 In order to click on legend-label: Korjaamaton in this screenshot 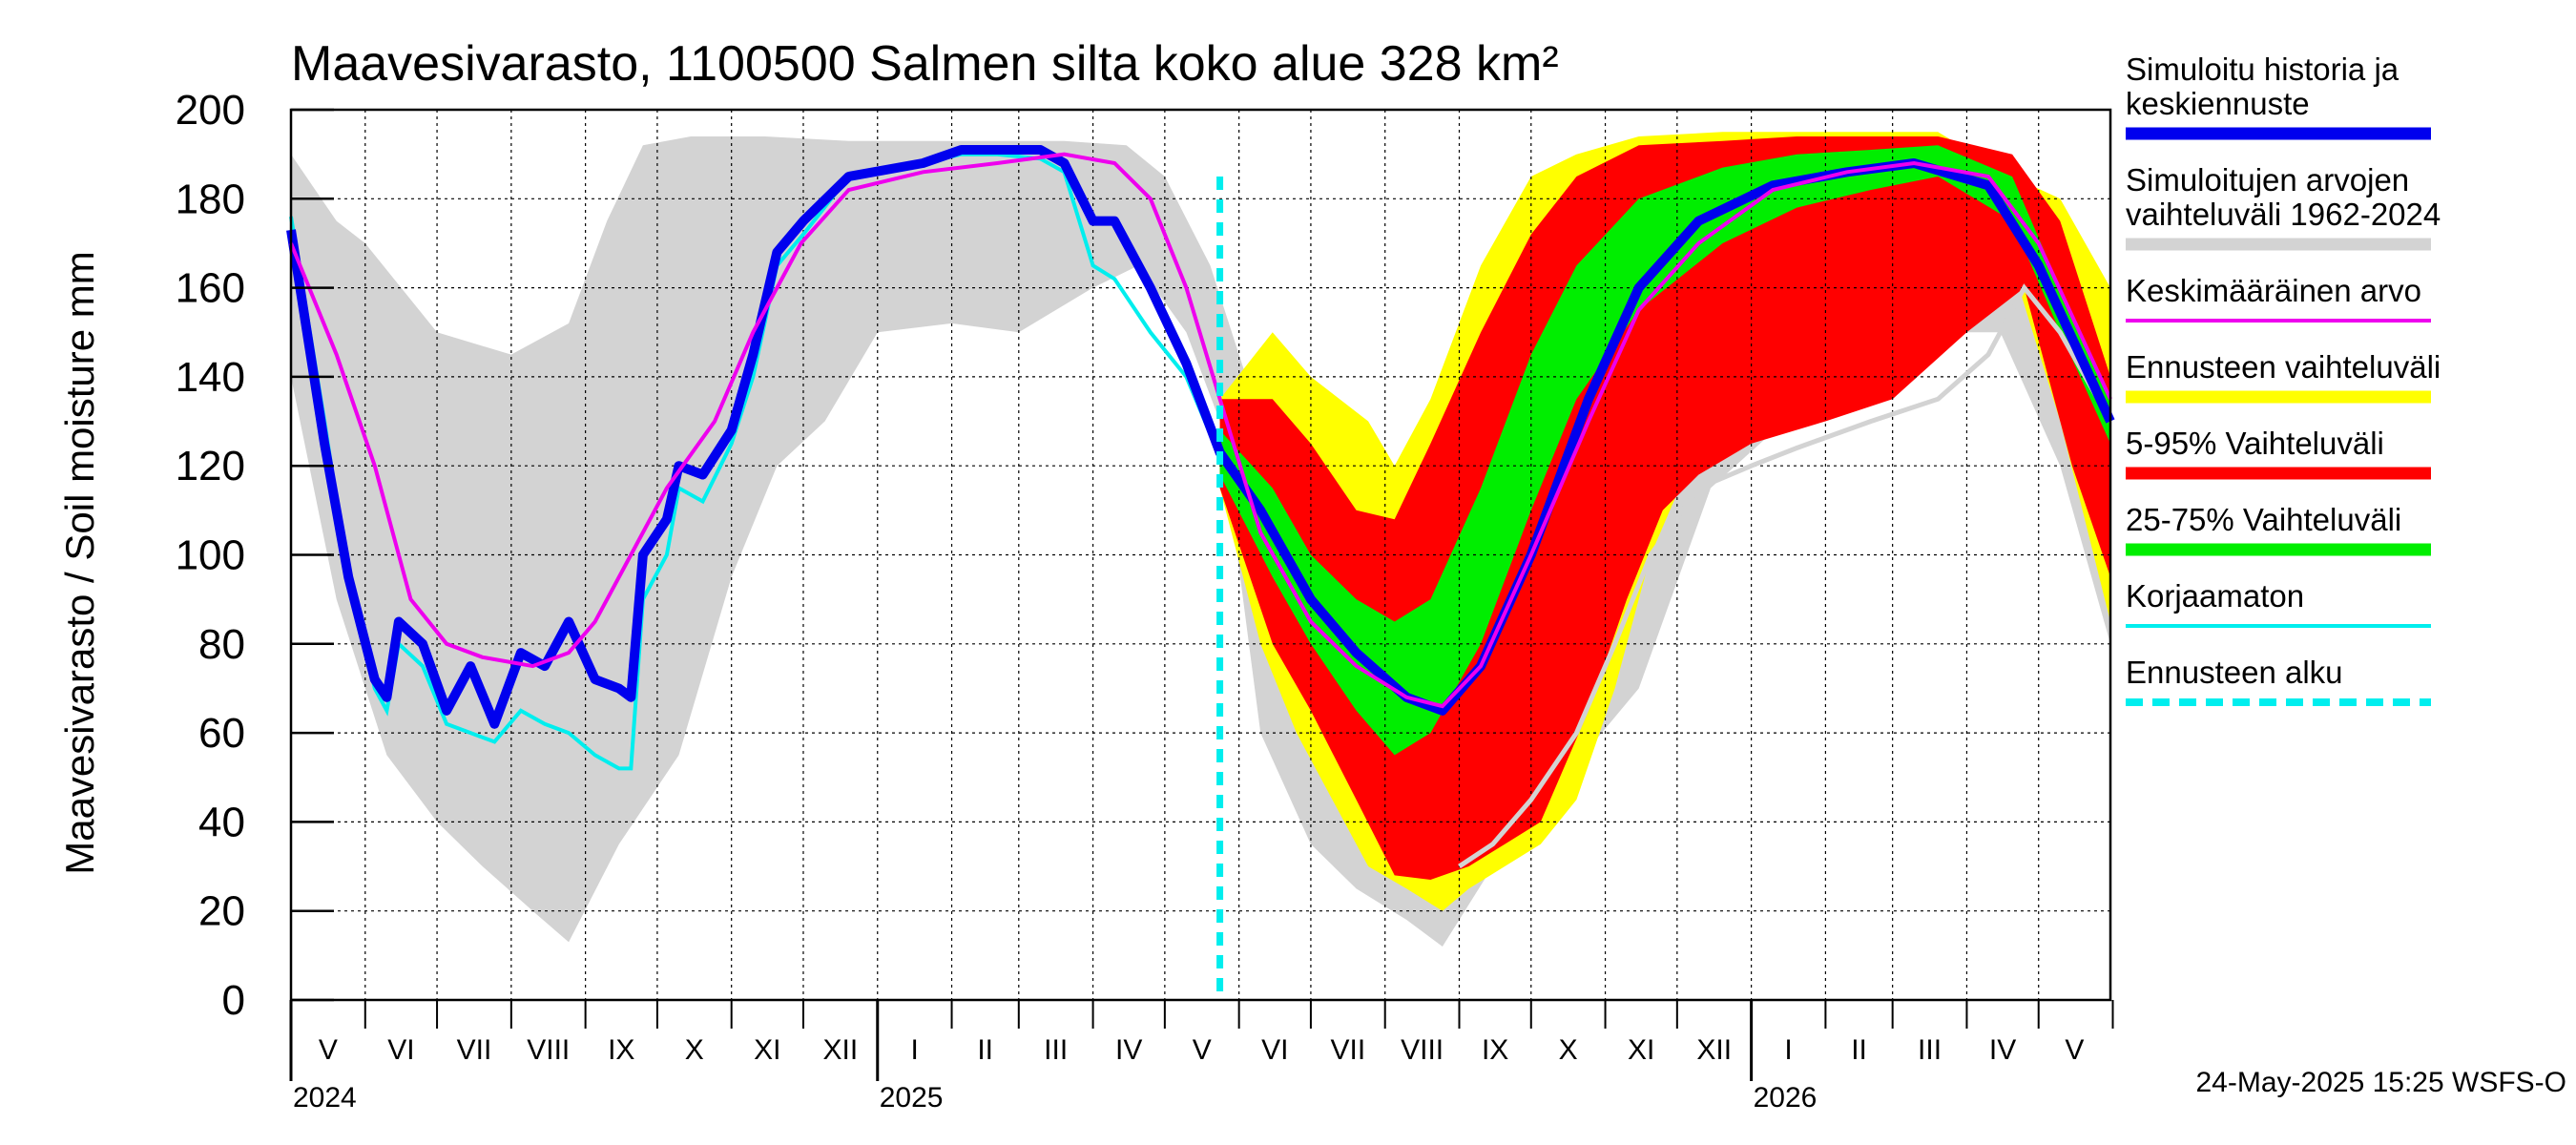, I will do `click(2215, 596)`.